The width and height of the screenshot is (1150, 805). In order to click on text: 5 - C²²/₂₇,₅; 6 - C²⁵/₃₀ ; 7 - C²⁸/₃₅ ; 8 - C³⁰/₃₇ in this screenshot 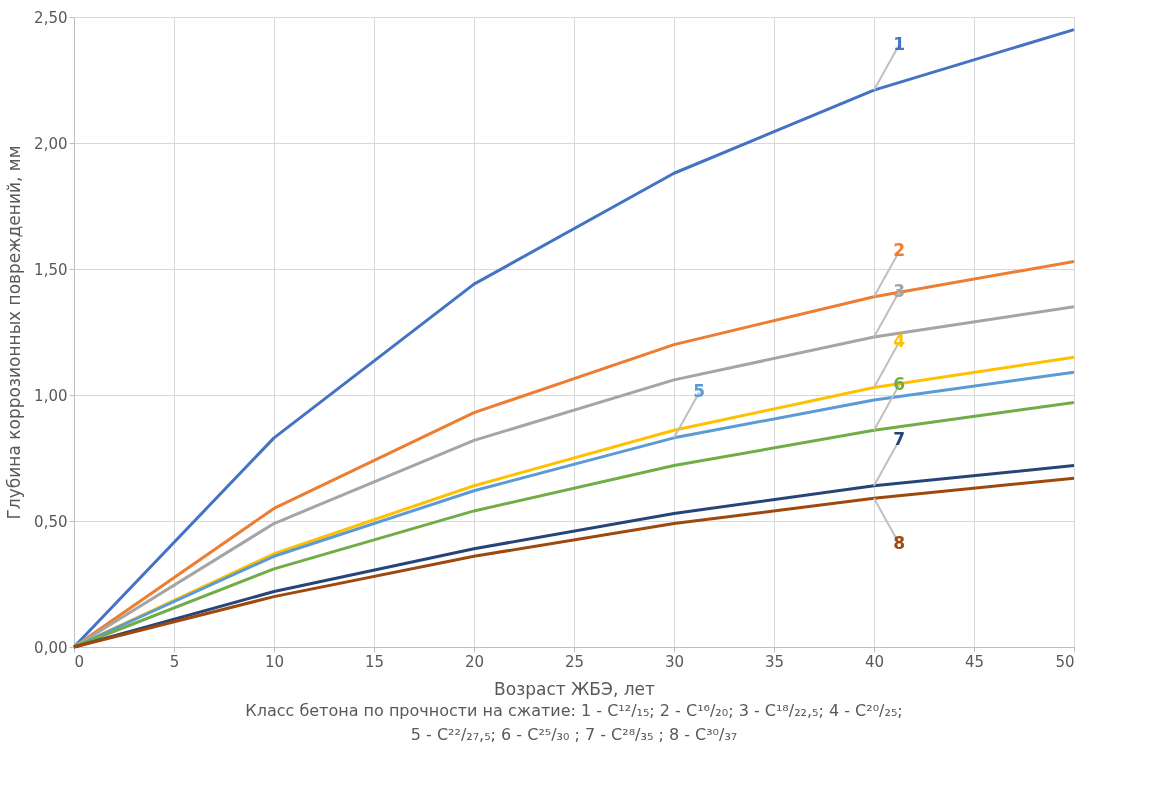, I will do `click(574, 734)`.